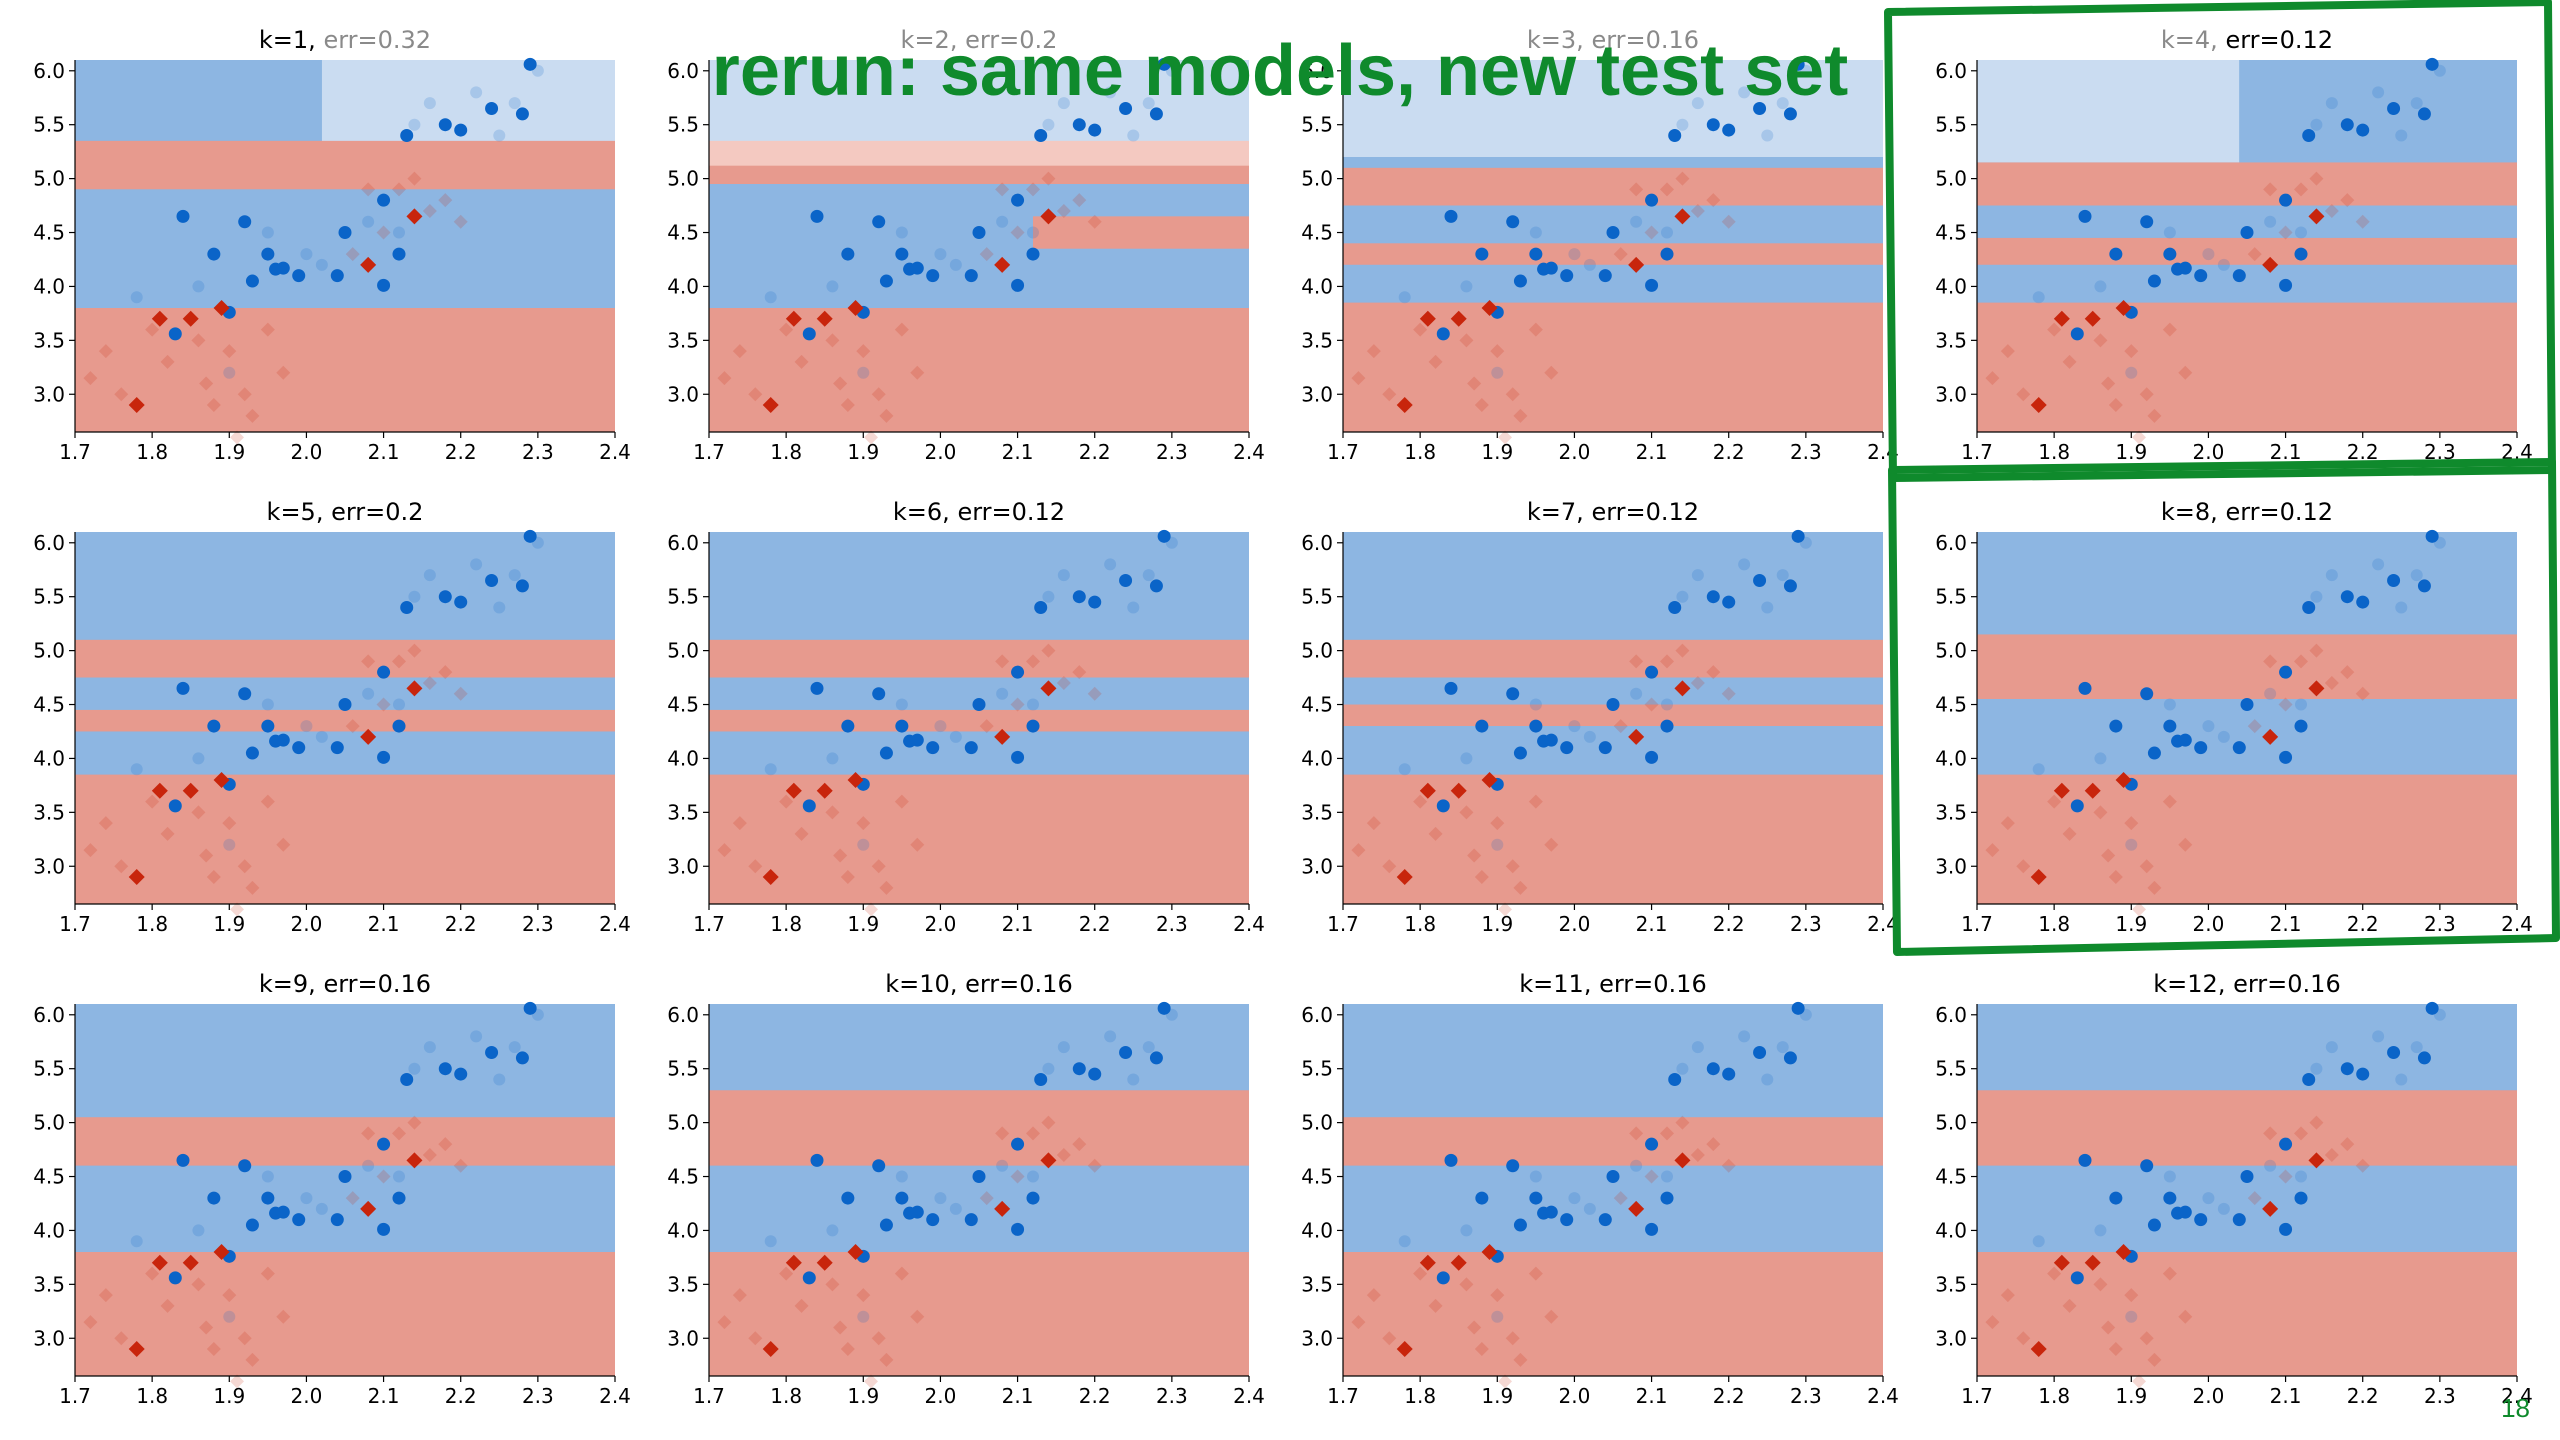 Image resolution: width=2560 pixels, height=1440 pixels. What do you see at coordinates (683, 1069) in the screenshot?
I see `y-tick-label: 5.5` at bounding box center [683, 1069].